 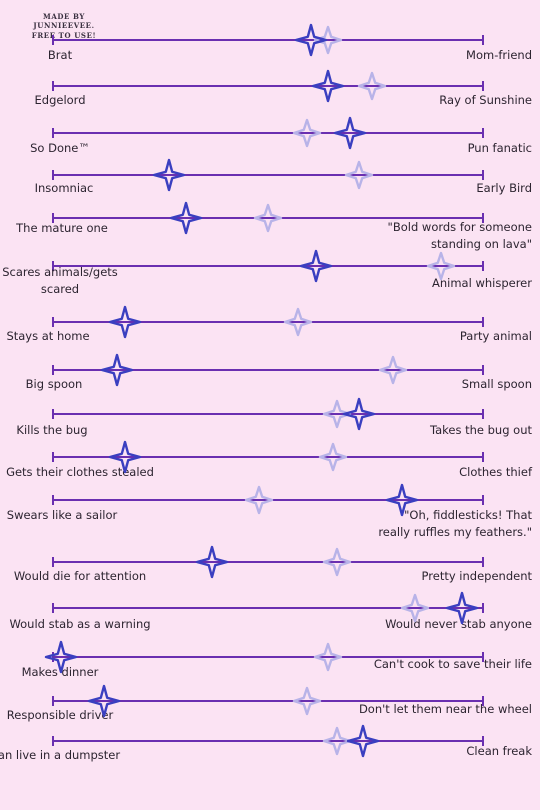 I want to click on left-label-line: Scares animals/gets, so click(x=60, y=272).